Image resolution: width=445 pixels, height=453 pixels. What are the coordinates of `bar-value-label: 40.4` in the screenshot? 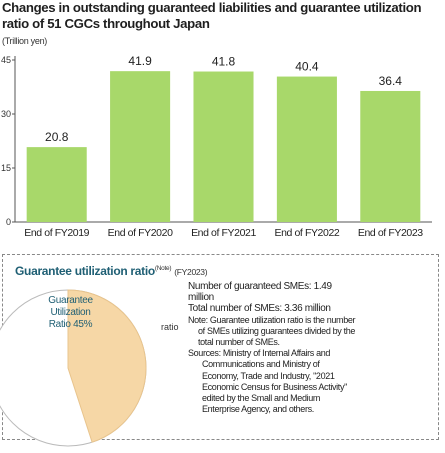 It's located at (307, 67).